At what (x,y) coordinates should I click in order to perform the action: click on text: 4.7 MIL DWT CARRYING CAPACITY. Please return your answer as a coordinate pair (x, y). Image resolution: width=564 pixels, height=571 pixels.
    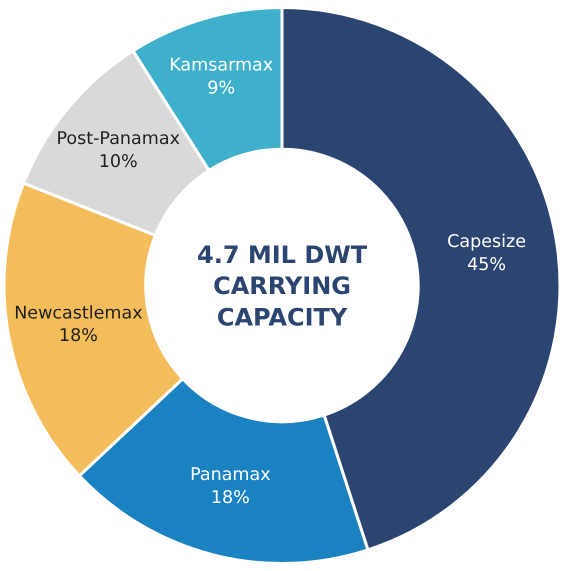
    Looking at the image, I should click on (282, 286).